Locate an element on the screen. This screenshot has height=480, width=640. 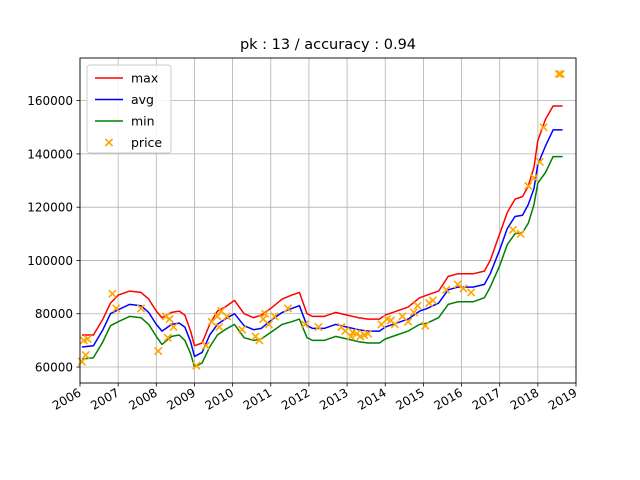
y-tick-label: 160000 is located at coordinates (50, 101).